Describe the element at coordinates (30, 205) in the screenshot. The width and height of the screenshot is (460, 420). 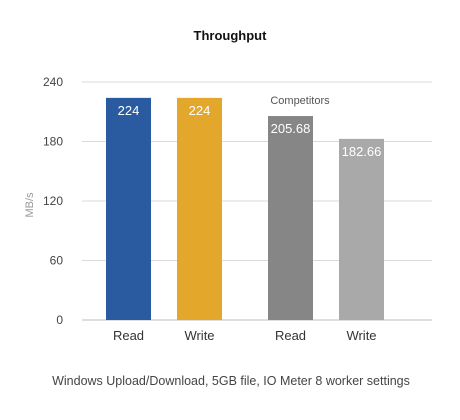
I see `y-axis-label: MB/s` at that location.